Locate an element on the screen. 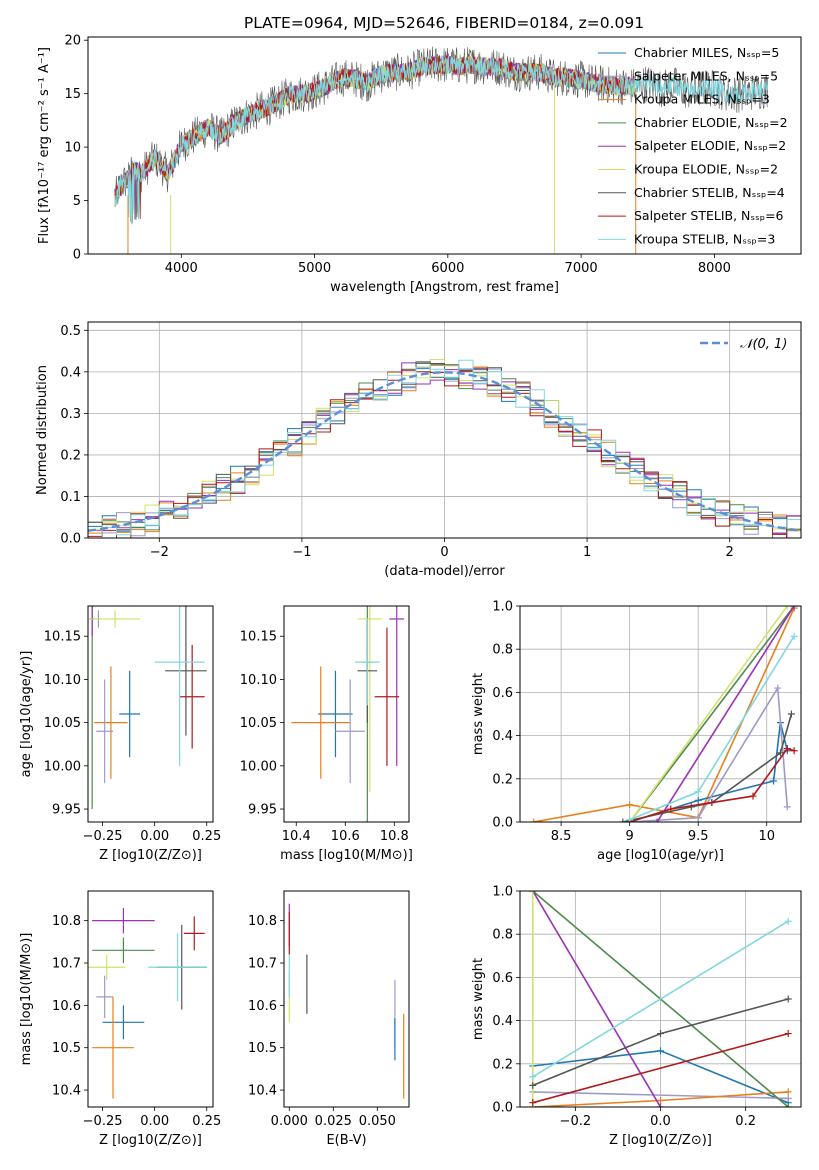 The width and height of the screenshot is (819, 1170). y-tick-label: 10.10 is located at coordinates (258, 680).